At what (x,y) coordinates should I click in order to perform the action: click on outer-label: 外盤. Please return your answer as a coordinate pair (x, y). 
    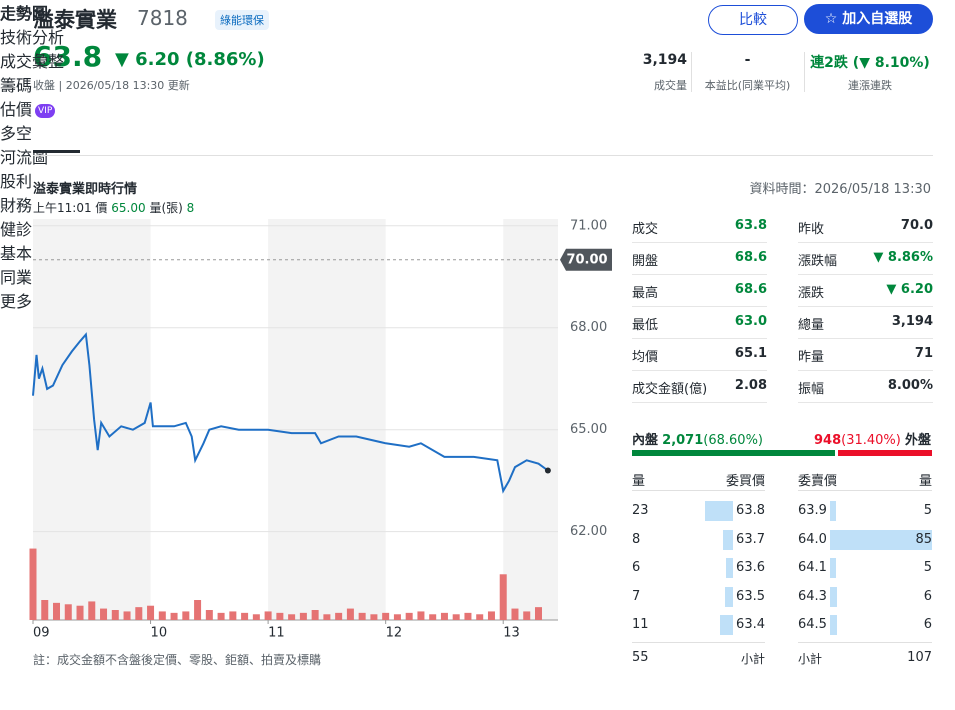
    Looking at the image, I should click on (917, 440).